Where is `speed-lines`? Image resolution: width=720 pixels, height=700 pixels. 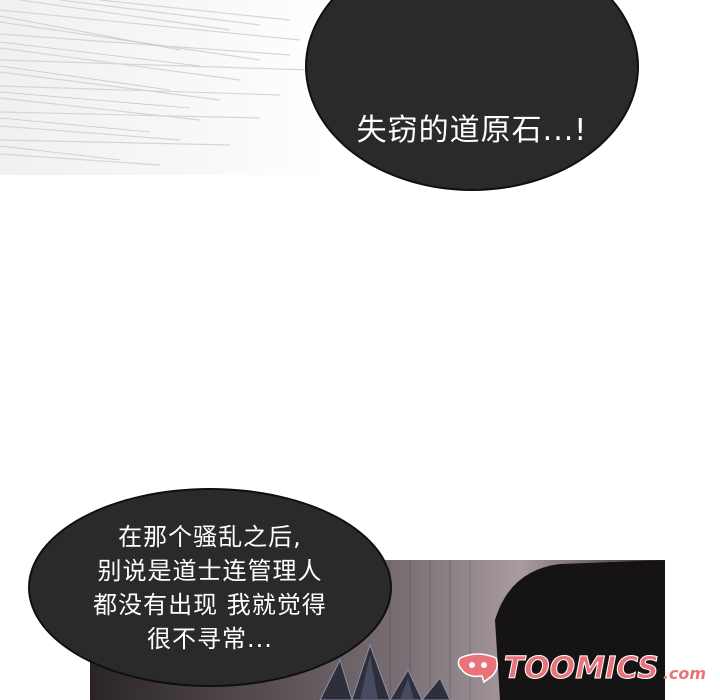 speed-lines is located at coordinates (165, 87).